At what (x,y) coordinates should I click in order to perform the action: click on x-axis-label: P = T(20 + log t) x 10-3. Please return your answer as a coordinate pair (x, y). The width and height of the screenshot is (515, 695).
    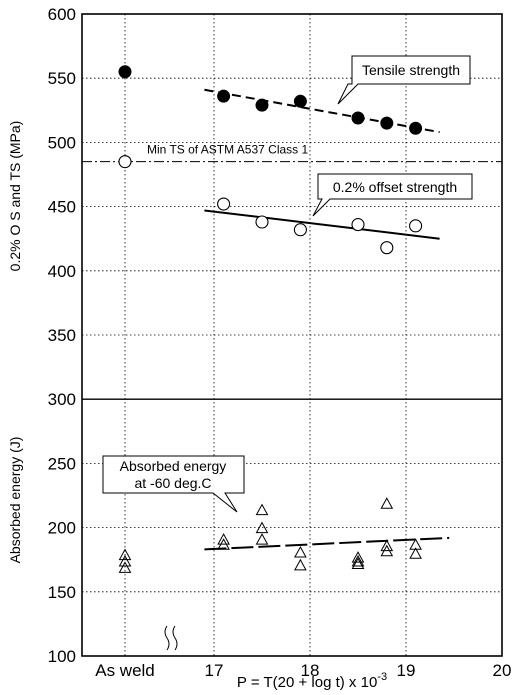
    Looking at the image, I should click on (312, 681).